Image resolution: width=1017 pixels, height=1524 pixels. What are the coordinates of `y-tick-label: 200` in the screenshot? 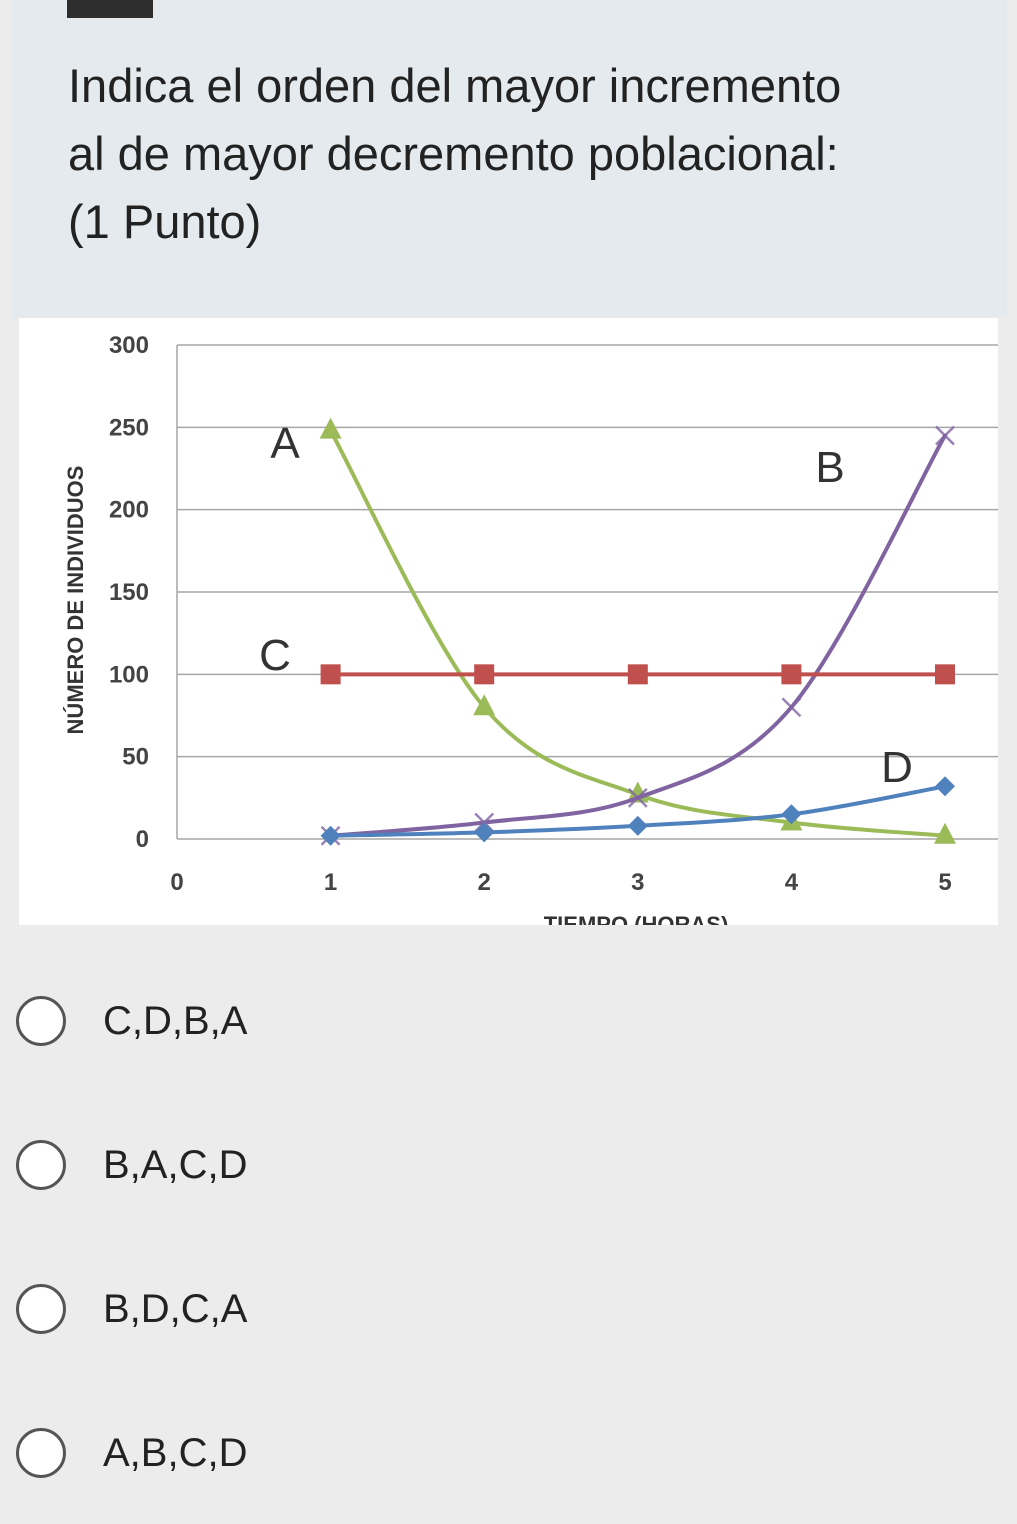 It's located at (129, 510).